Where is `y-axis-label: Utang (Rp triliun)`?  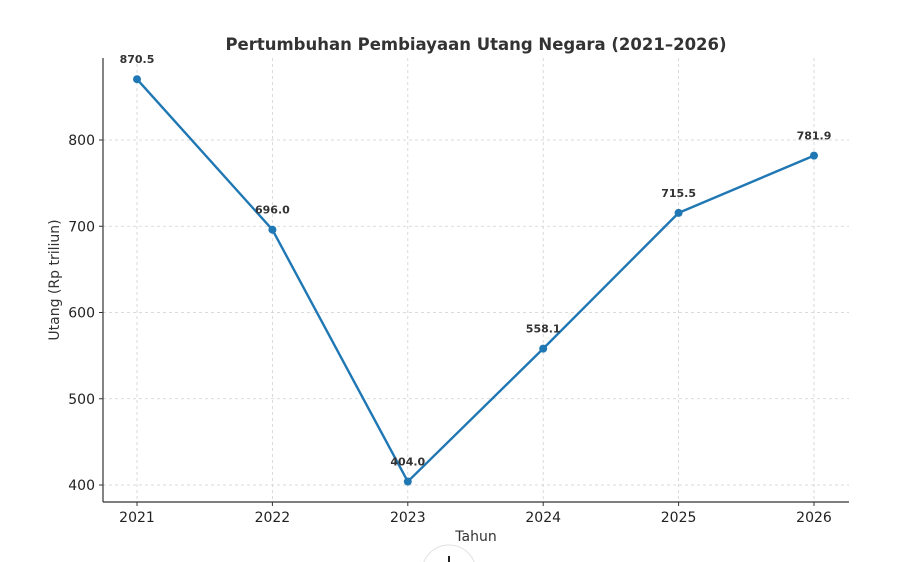 y-axis-label: Utang (Rp triliun) is located at coordinates (55, 279).